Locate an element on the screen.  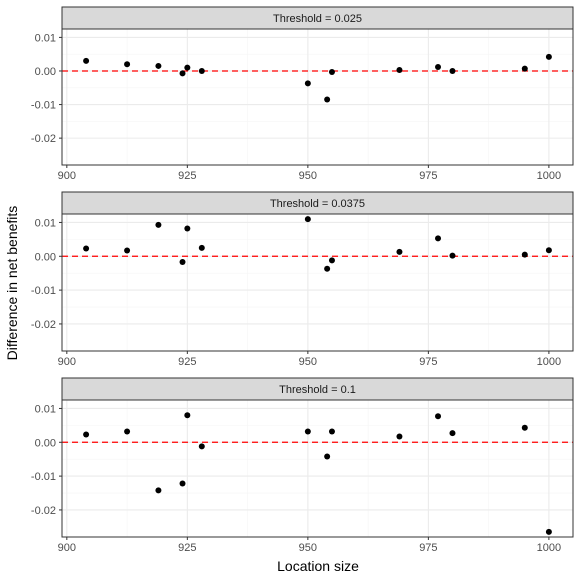
strip-title: Threshold = 0.0375 is located at coordinates (317, 204).